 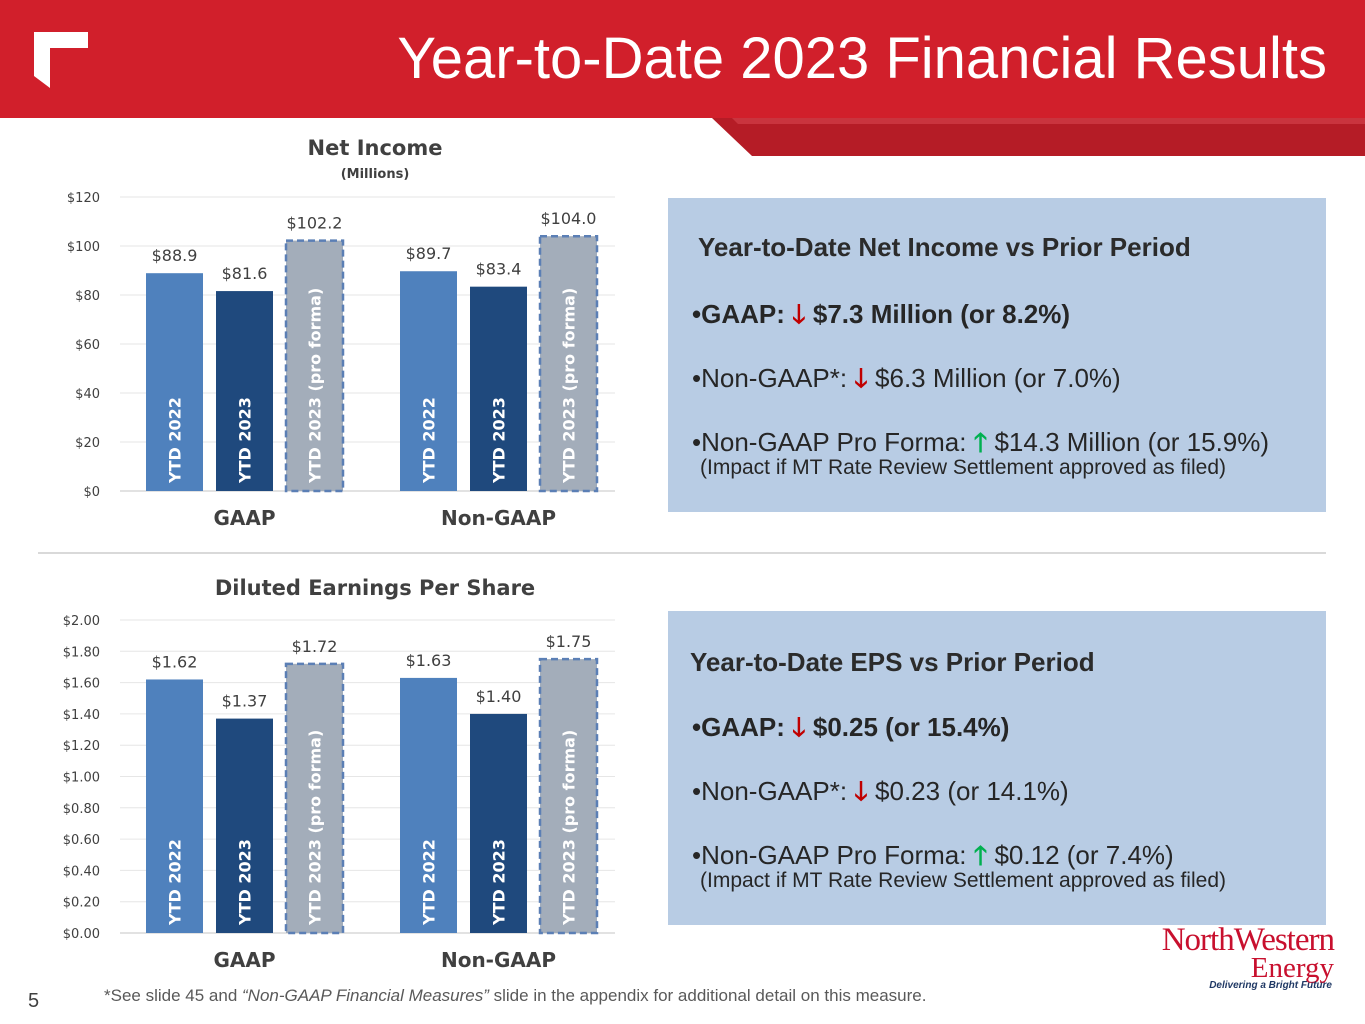 What do you see at coordinates (245, 273) in the screenshot?
I see `data-label: $81.6` at bounding box center [245, 273].